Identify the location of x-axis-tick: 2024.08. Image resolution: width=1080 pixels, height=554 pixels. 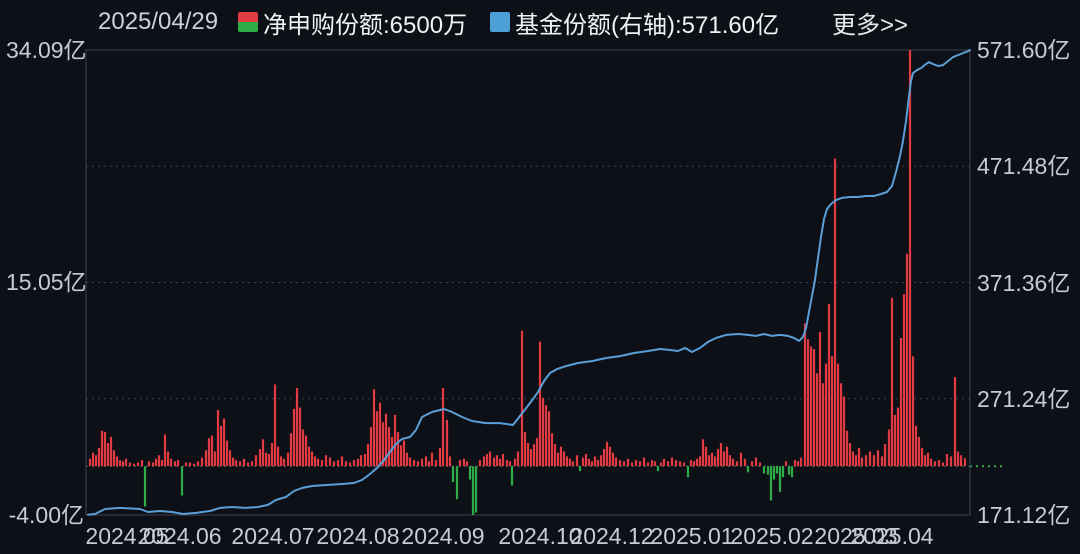
(358, 536).